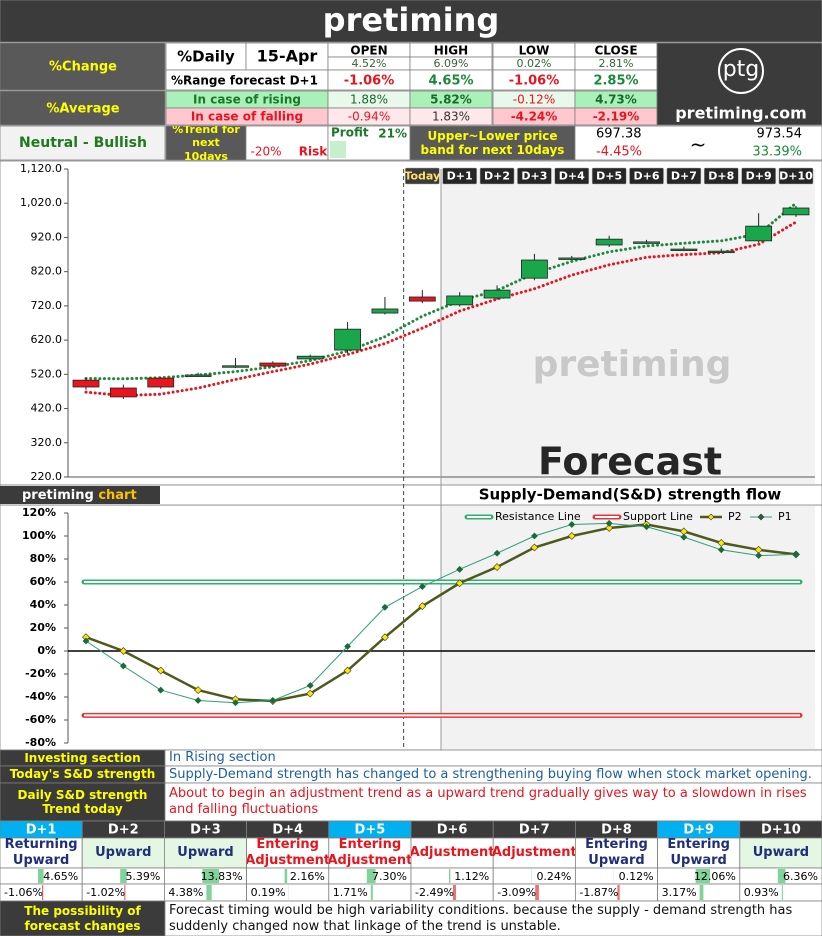 Image resolution: width=822 pixels, height=936 pixels. I want to click on y-tick-label: 820.0, so click(47, 271).